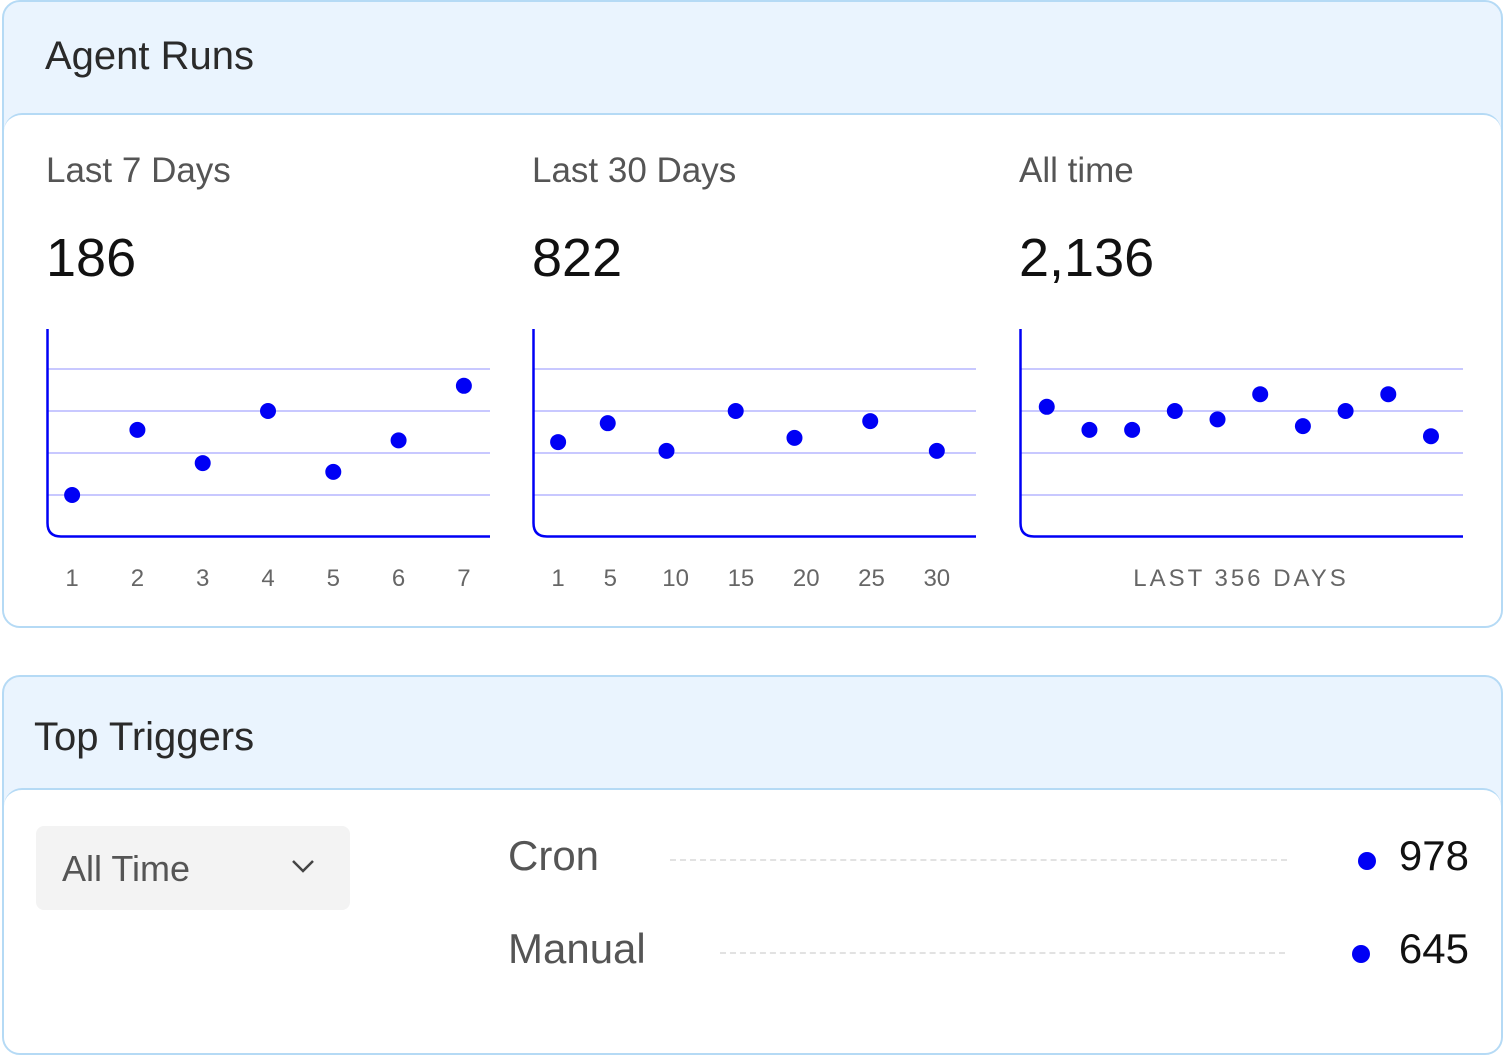  What do you see at coordinates (577, 258) in the screenshot?
I see `stat-value: 822` at bounding box center [577, 258].